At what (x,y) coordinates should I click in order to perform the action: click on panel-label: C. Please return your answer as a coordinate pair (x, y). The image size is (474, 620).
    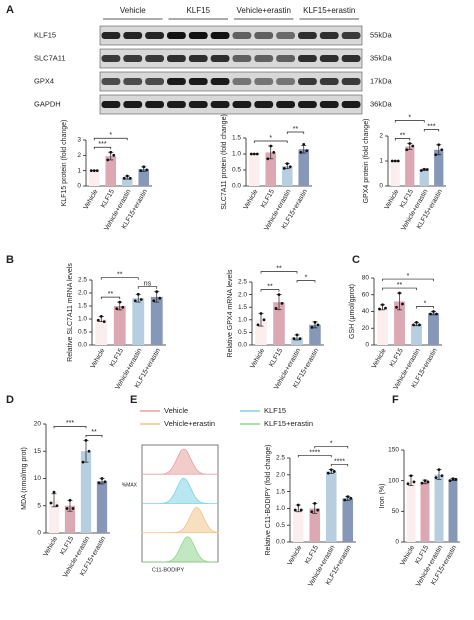
    Looking at the image, I should click on (356, 260).